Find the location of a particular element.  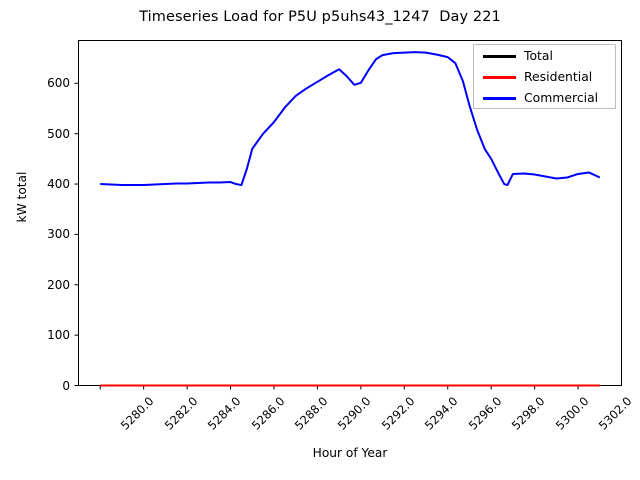

y-tick-label: 600 is located at coordinates (58, 83).